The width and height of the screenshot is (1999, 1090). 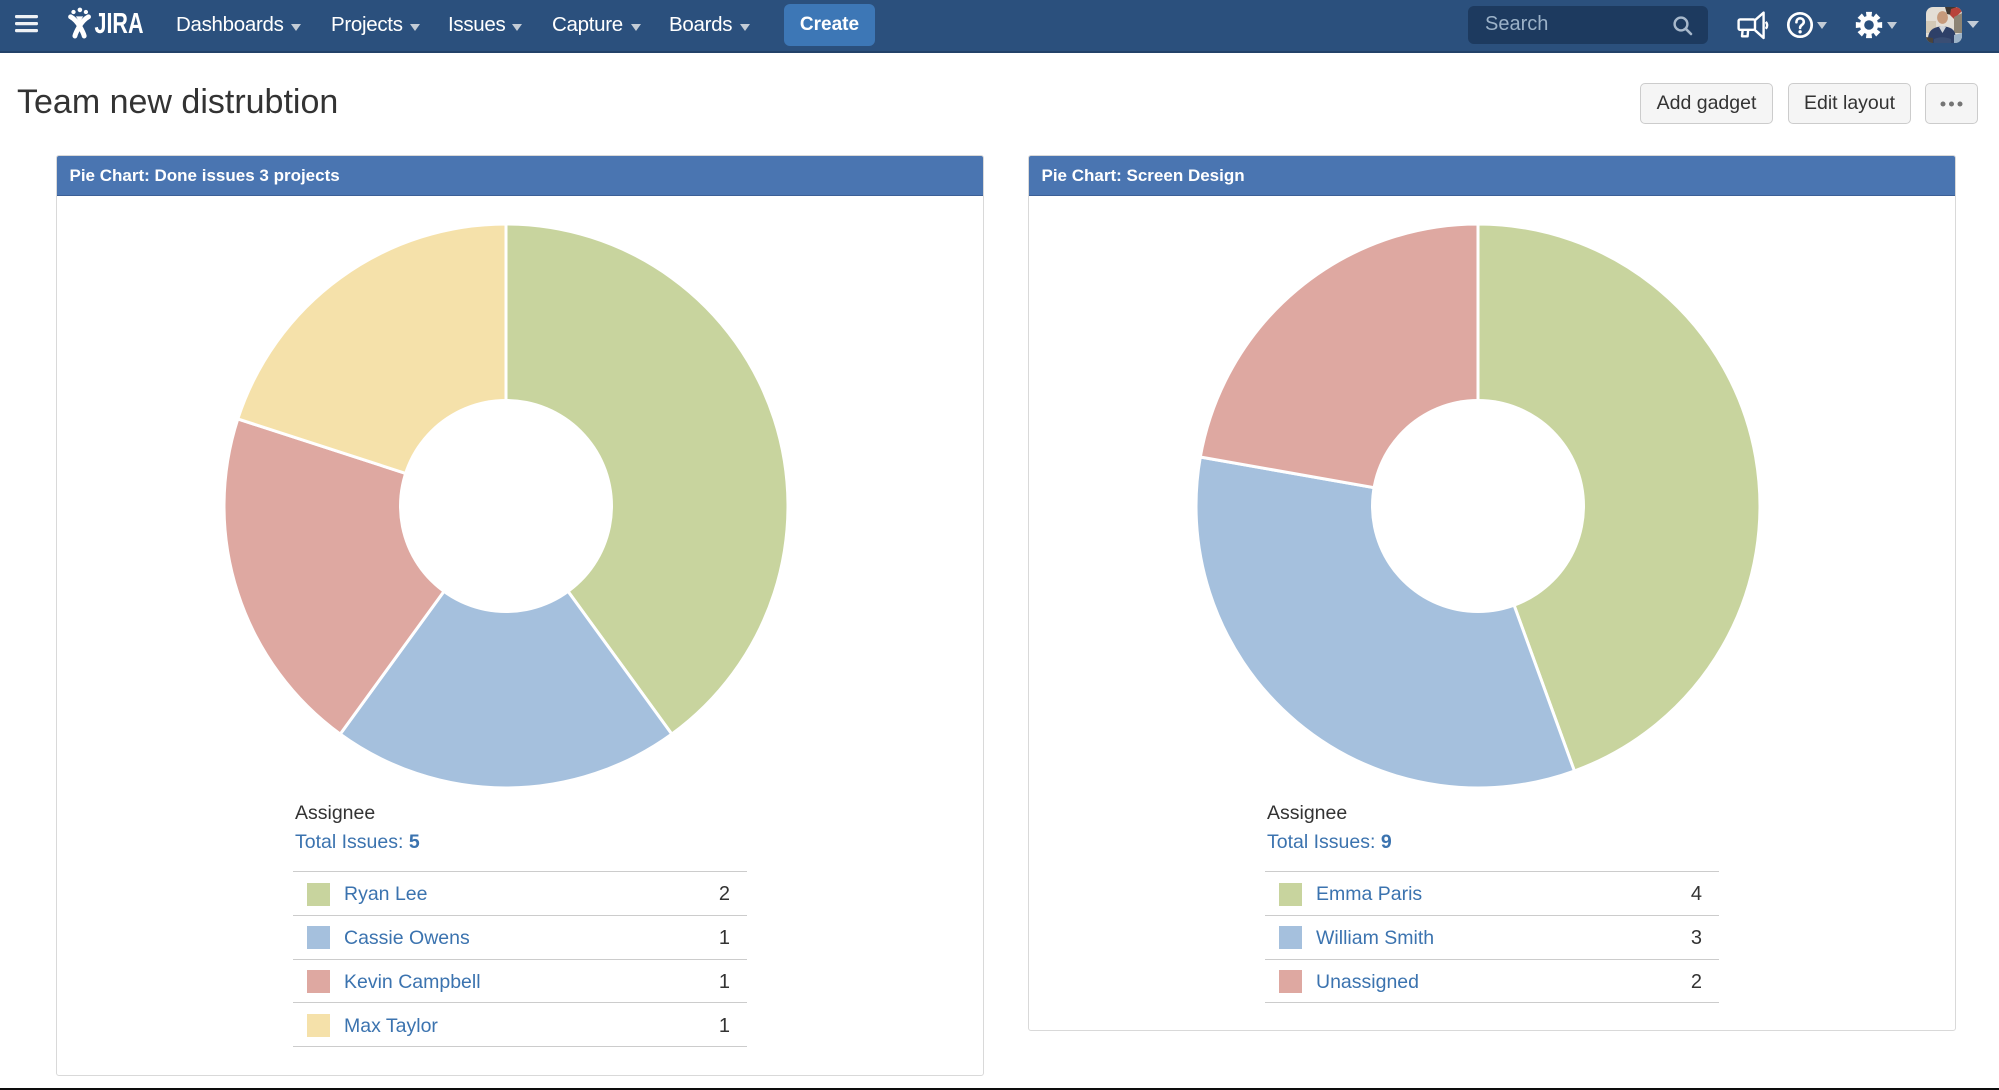 What do you see at coordinates (119, 24) in the screenshot?
I see `svg-text: JIRA` at bounding box center [119, 24].